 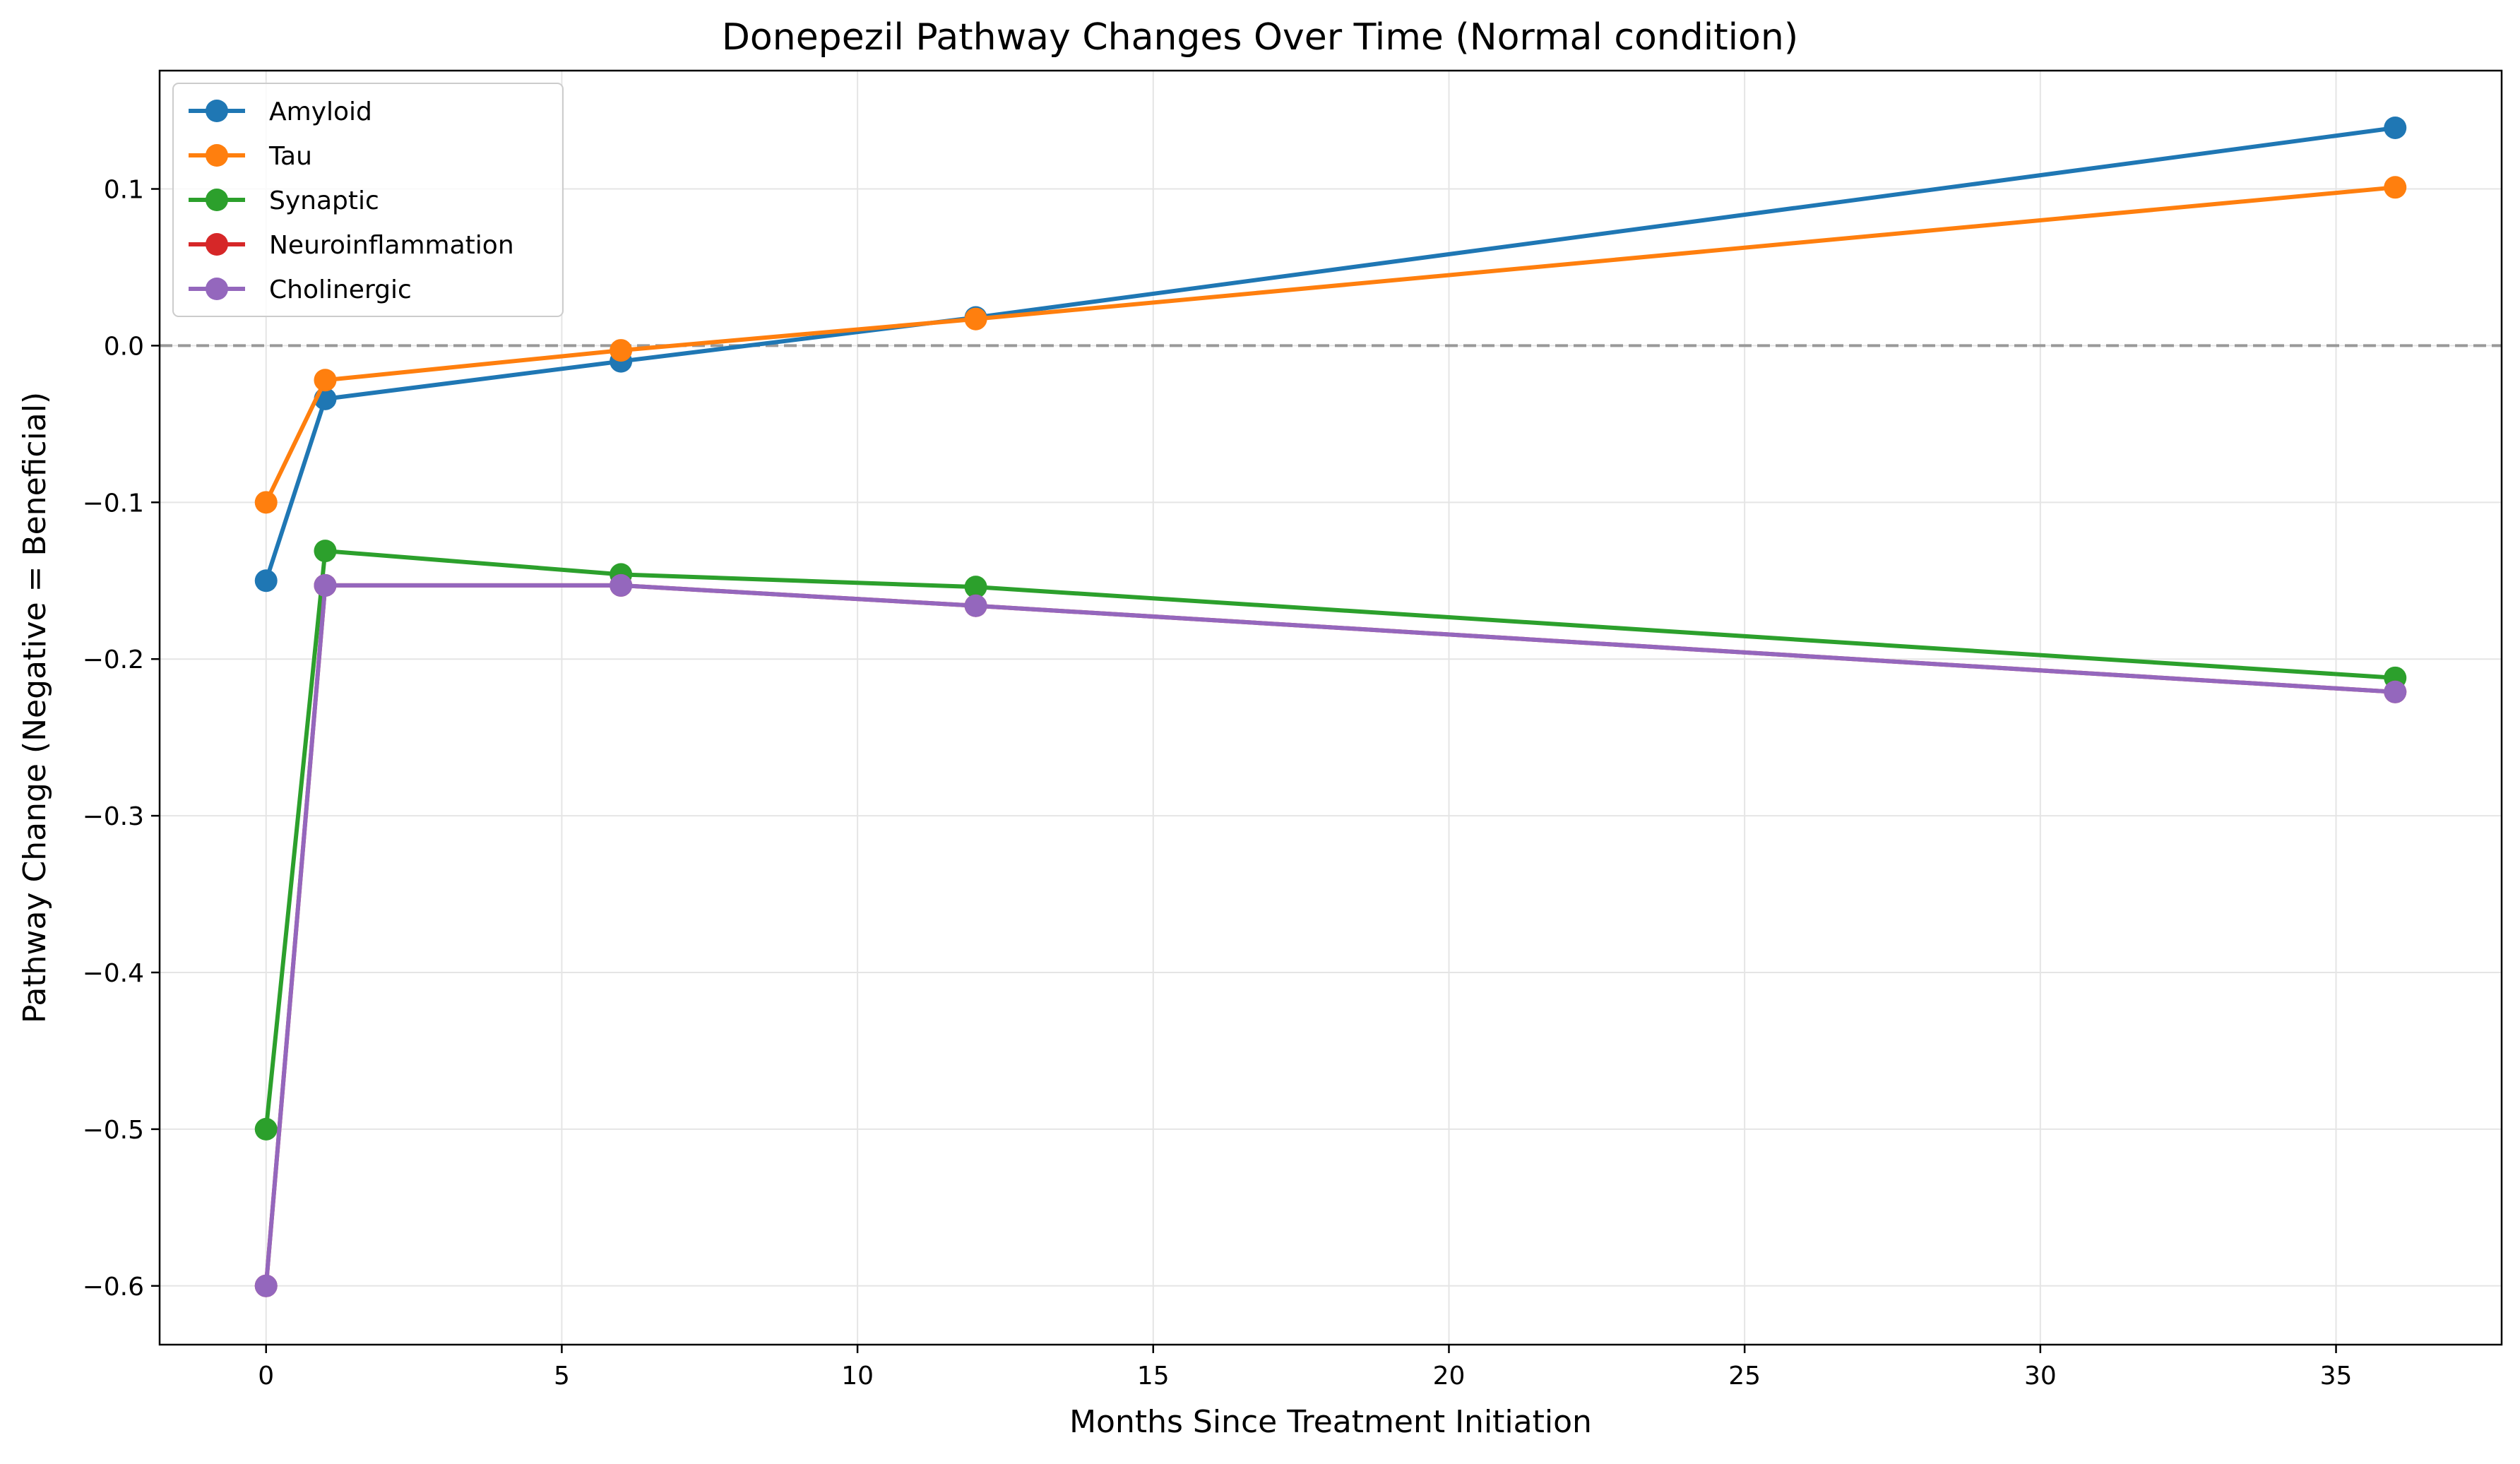 What do you see at coordinates (340, 289) in the screenshot?
I see `legend-label-cholinergic: Cholinergic` at bounding box center [340, 289].